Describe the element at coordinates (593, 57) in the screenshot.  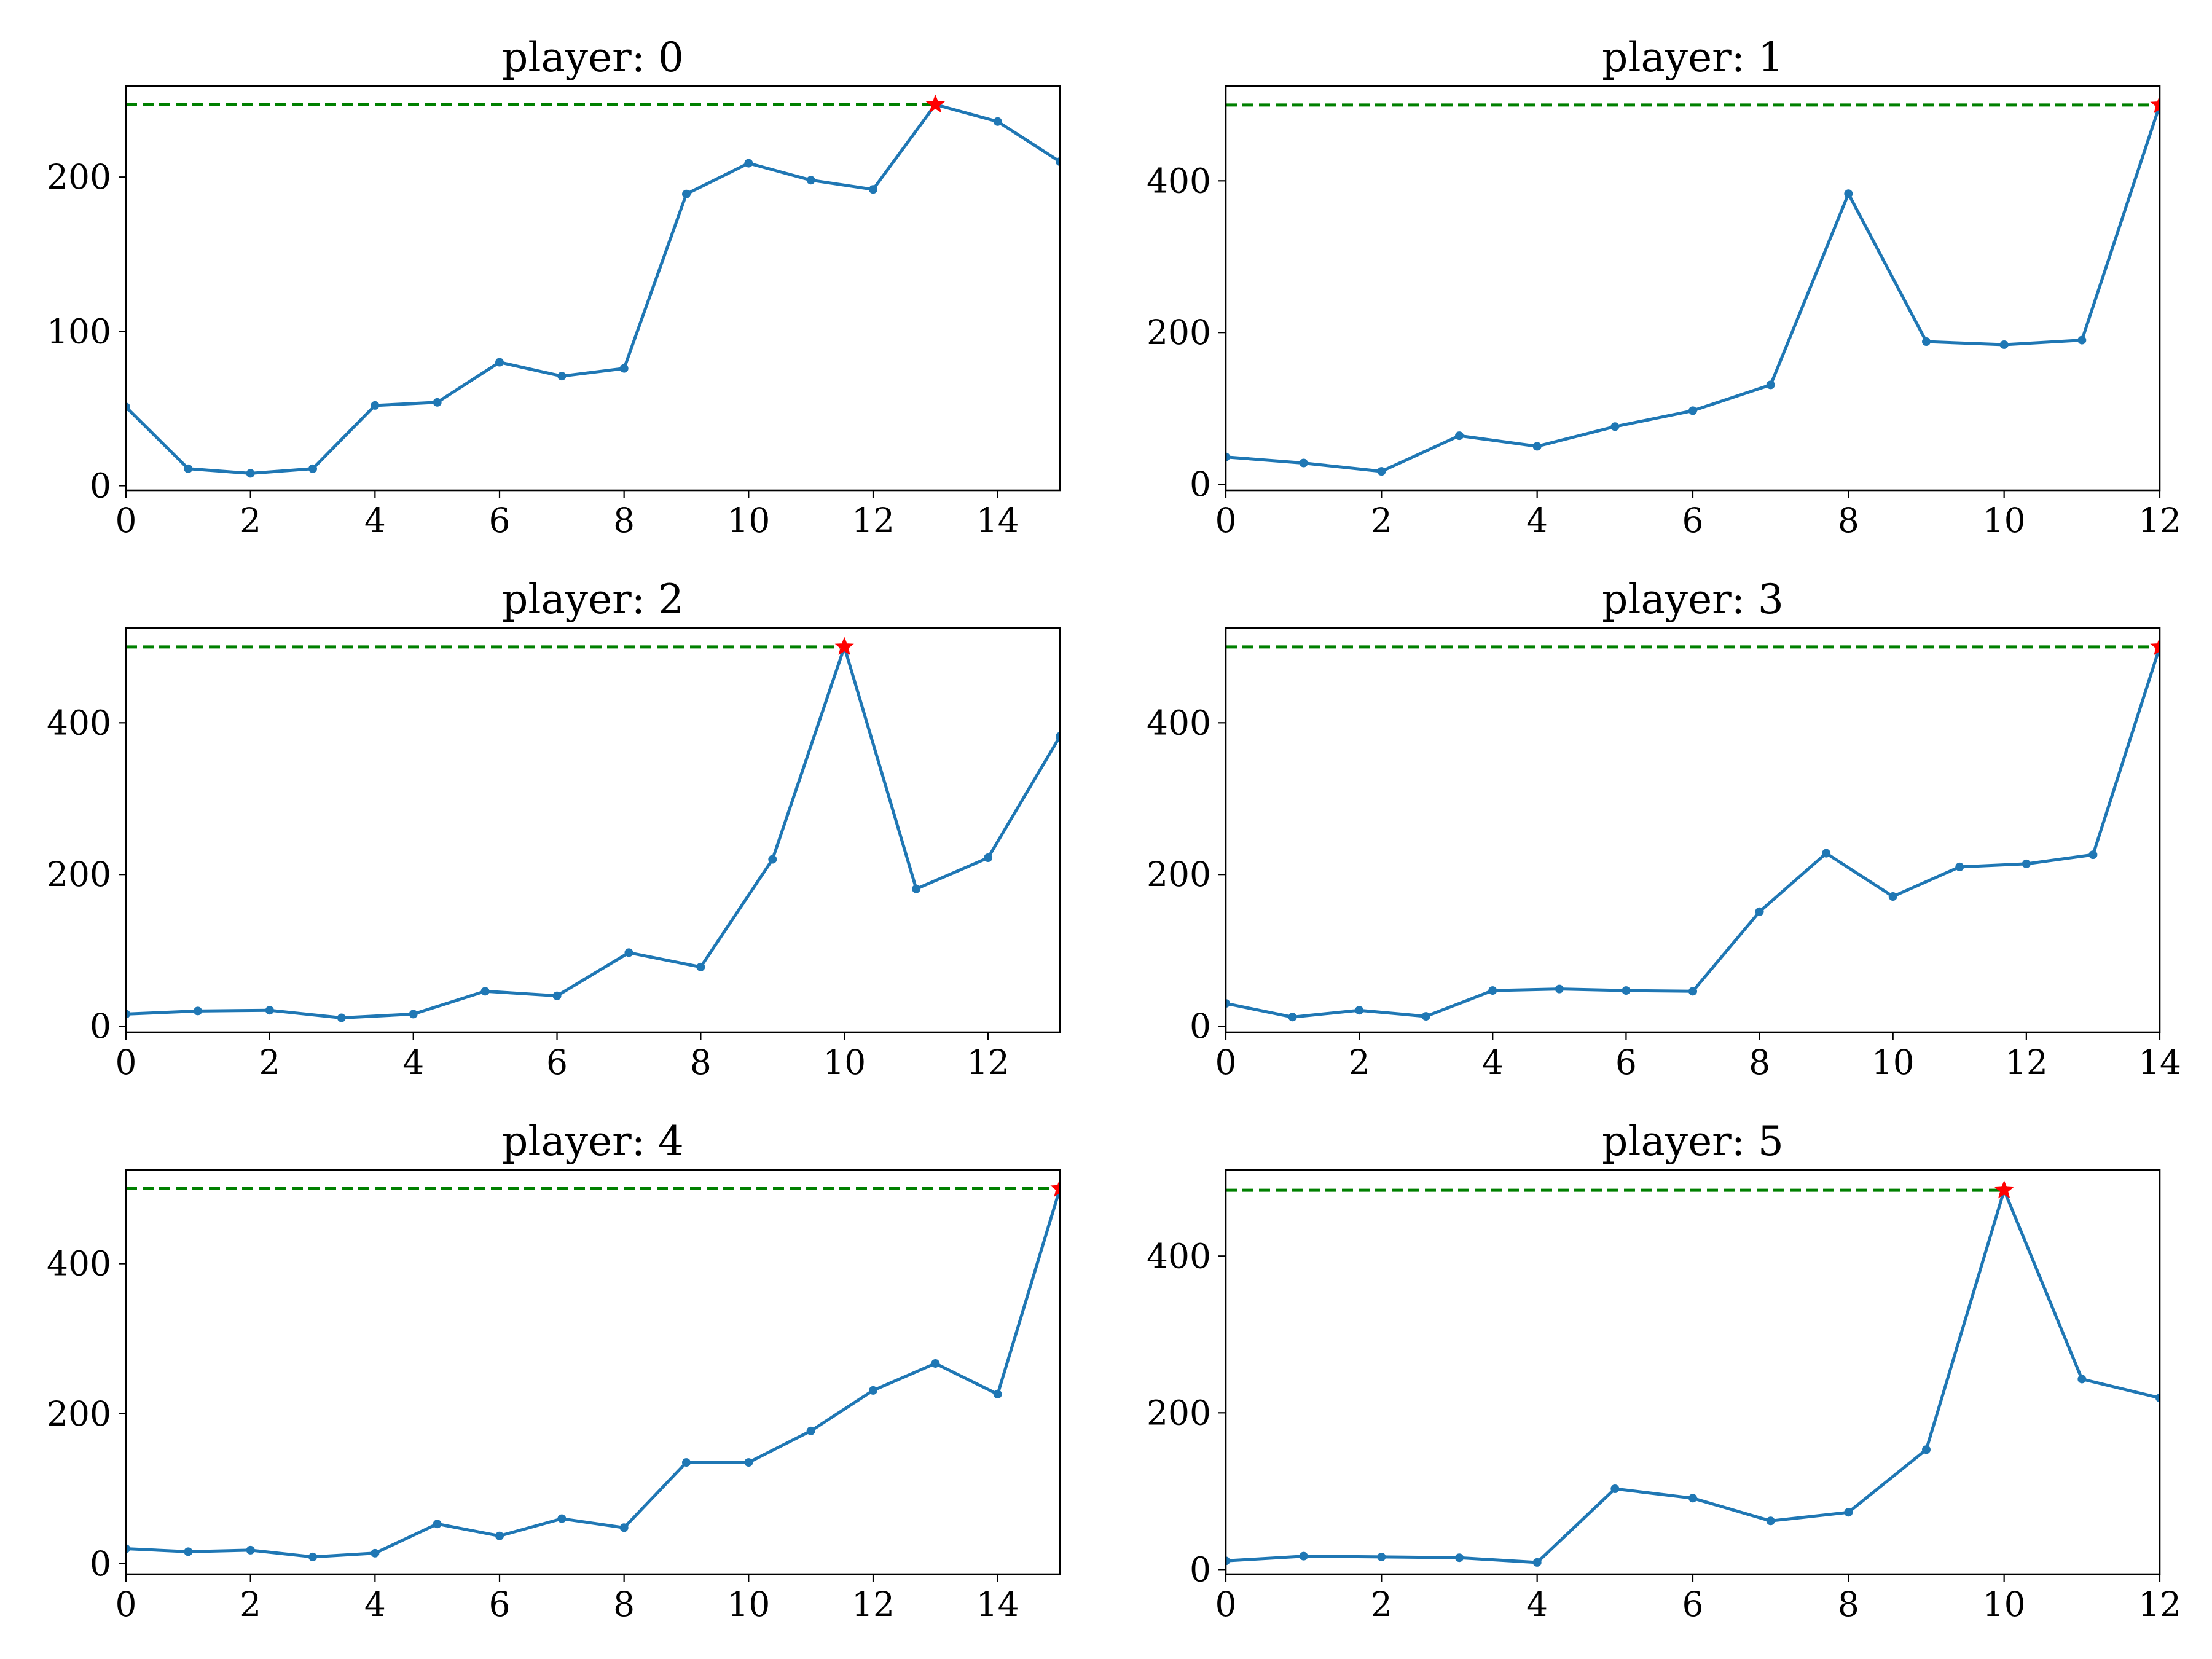
I see `chart-title: player: 0` at that location.